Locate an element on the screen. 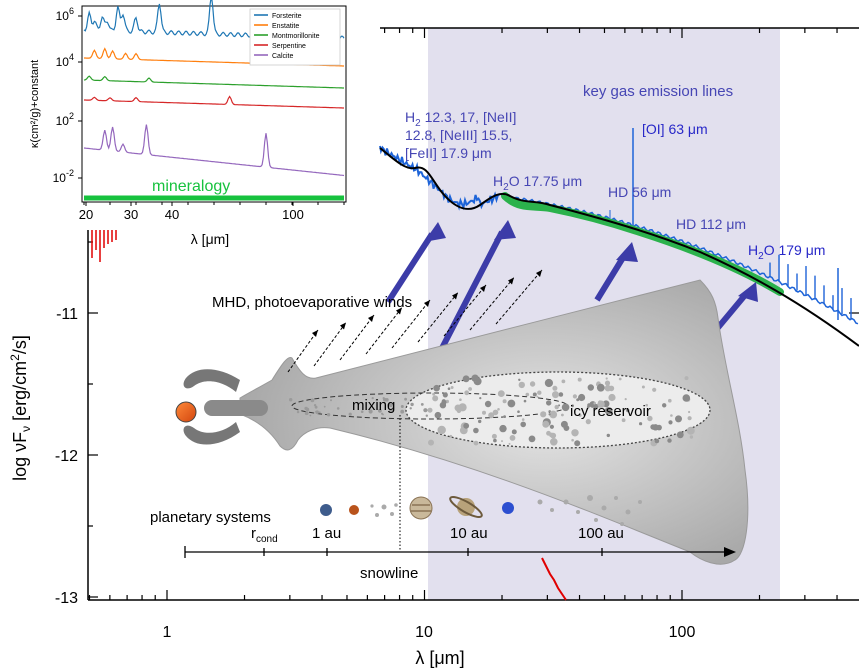 The image size is (859, 670). gas-lines-title: key gas emission lines is located at coordinates (658, 91).